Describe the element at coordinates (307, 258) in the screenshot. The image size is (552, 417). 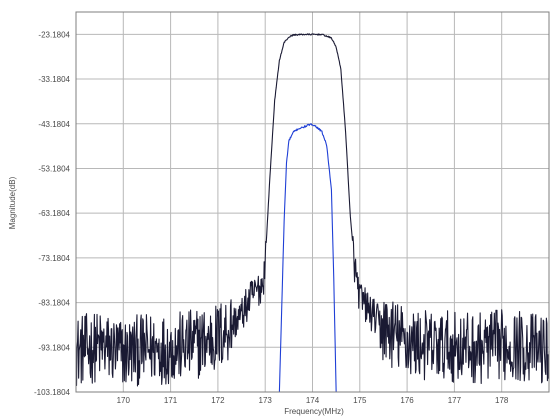
I see `series-2-line` at that location.